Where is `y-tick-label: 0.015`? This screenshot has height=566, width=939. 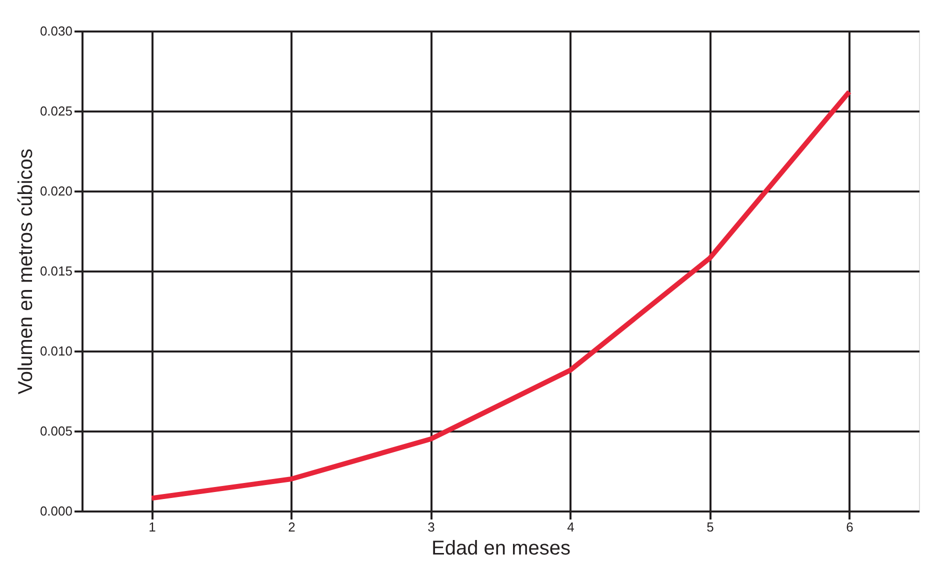 y-tick-label: 0.015 is located at coordinates (56, 271).